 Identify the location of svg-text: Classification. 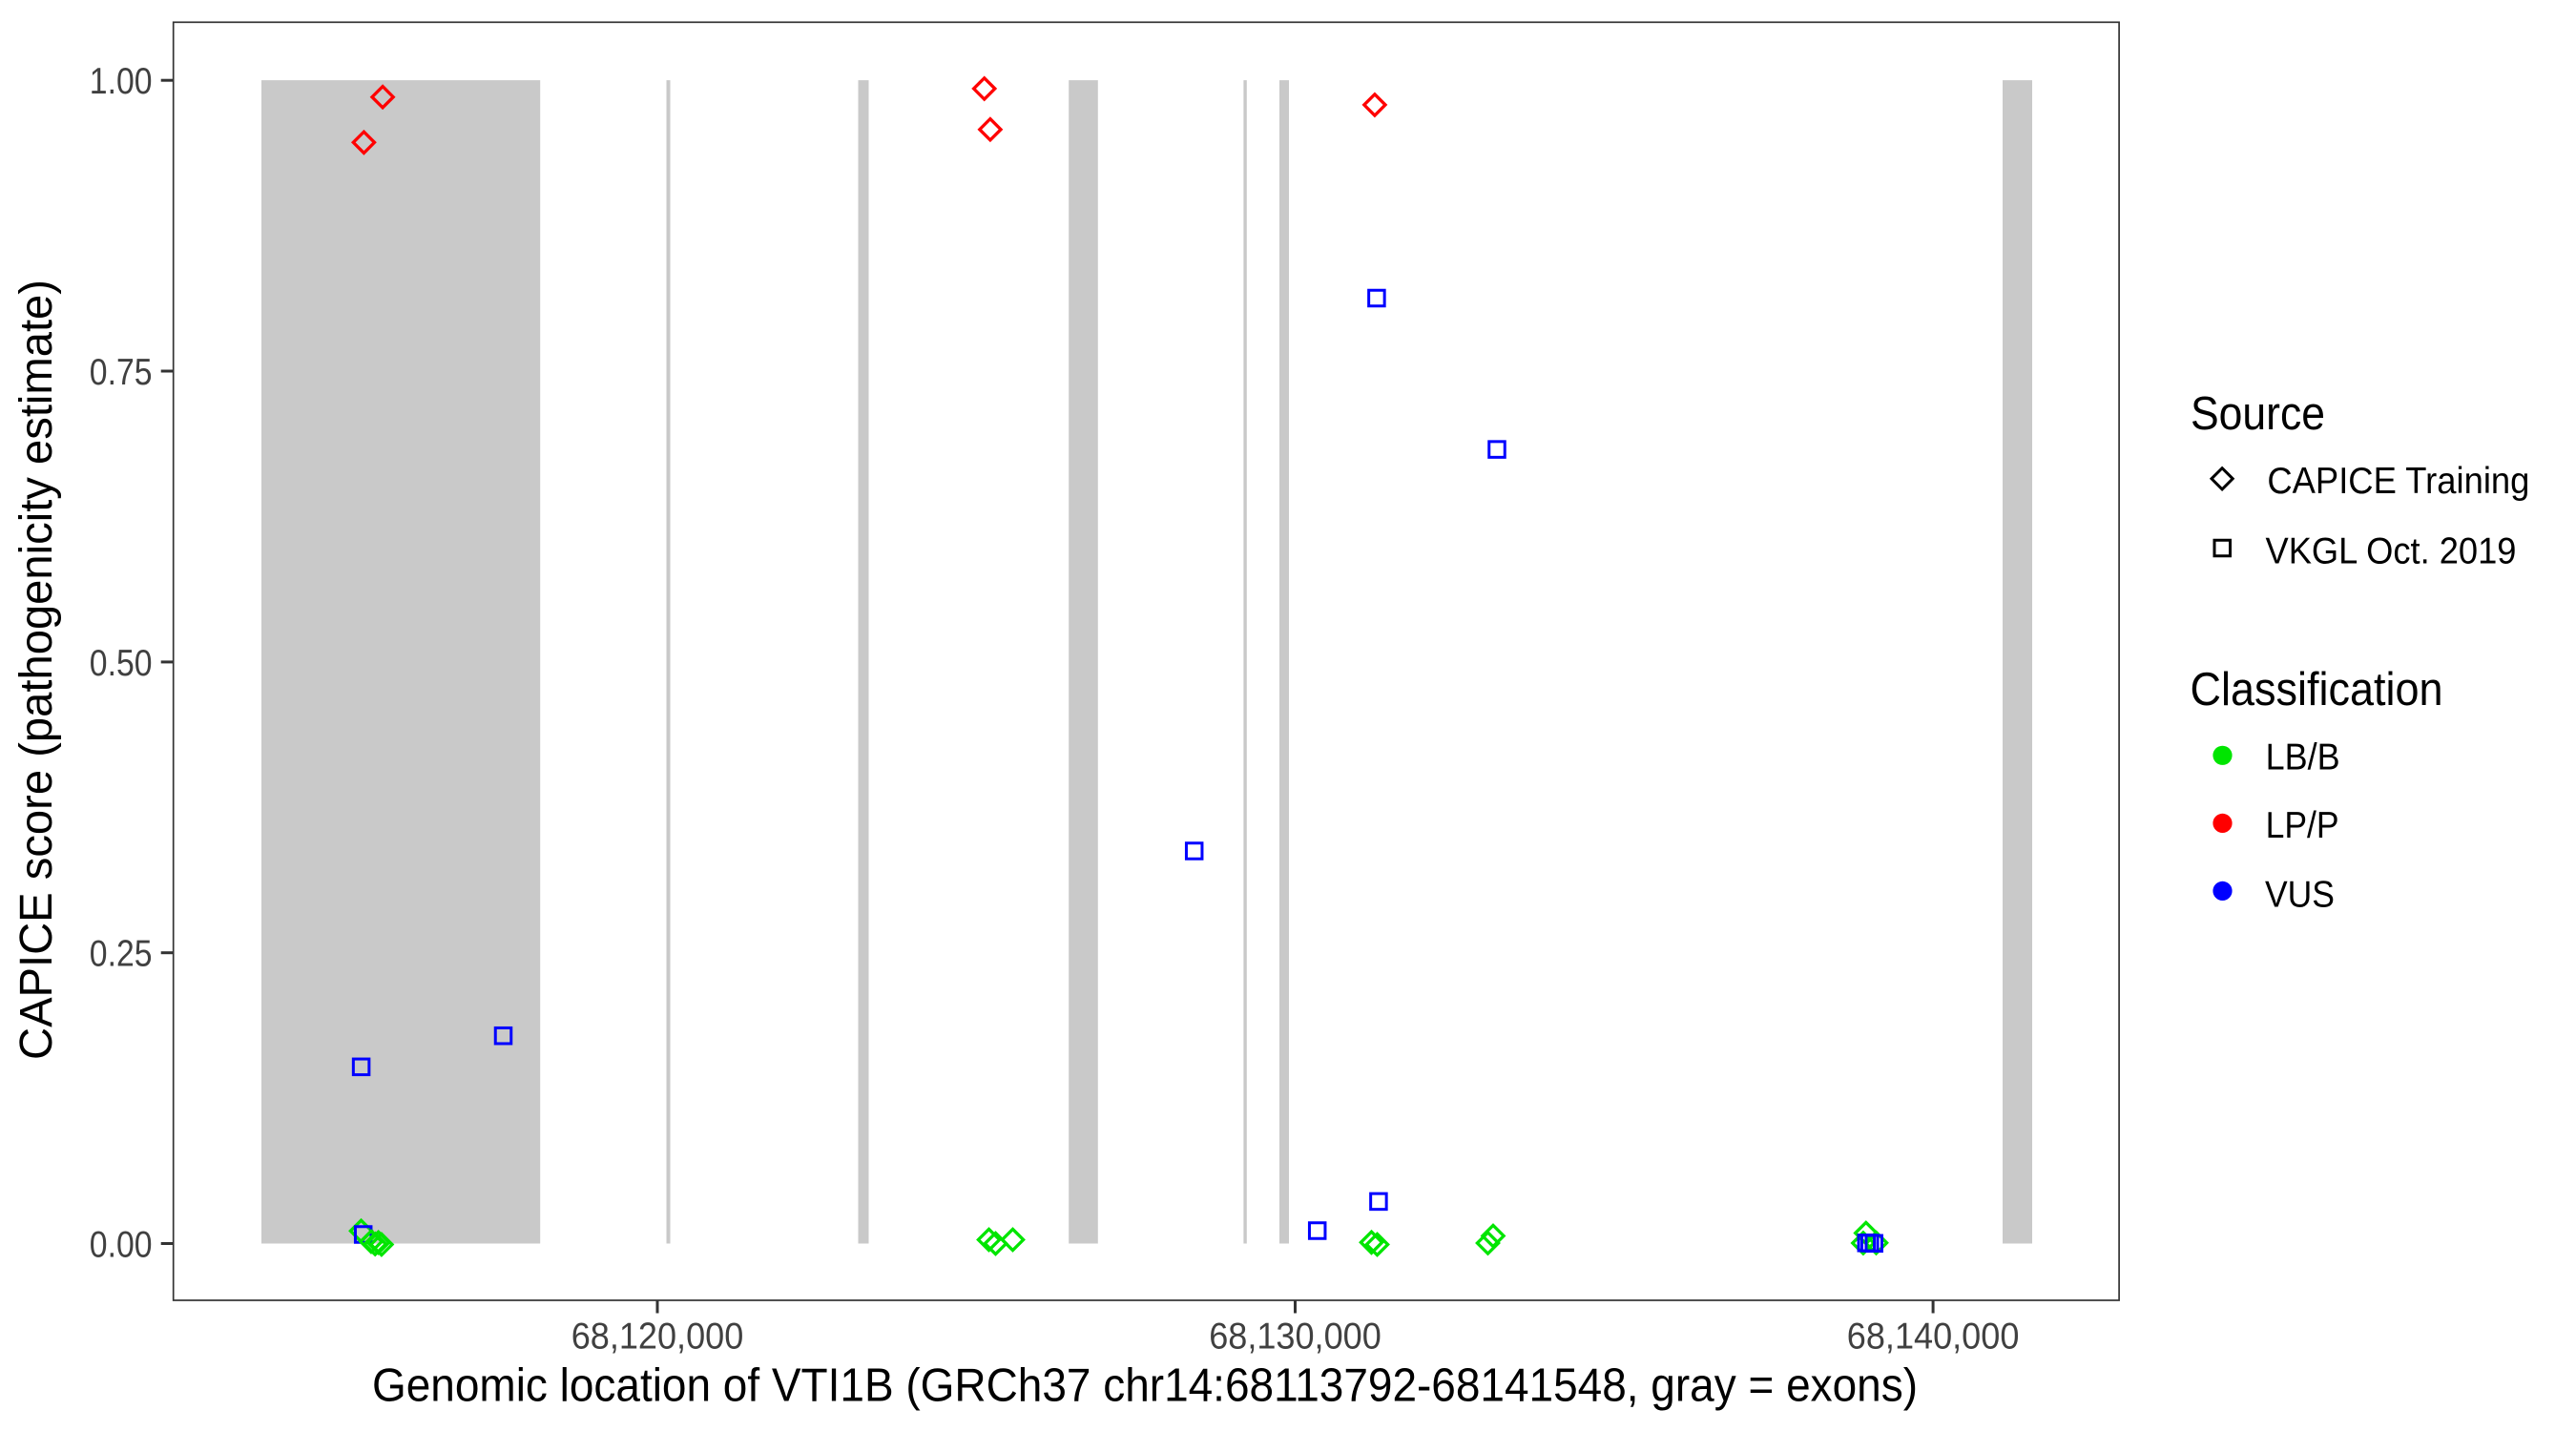
(2317, 690).